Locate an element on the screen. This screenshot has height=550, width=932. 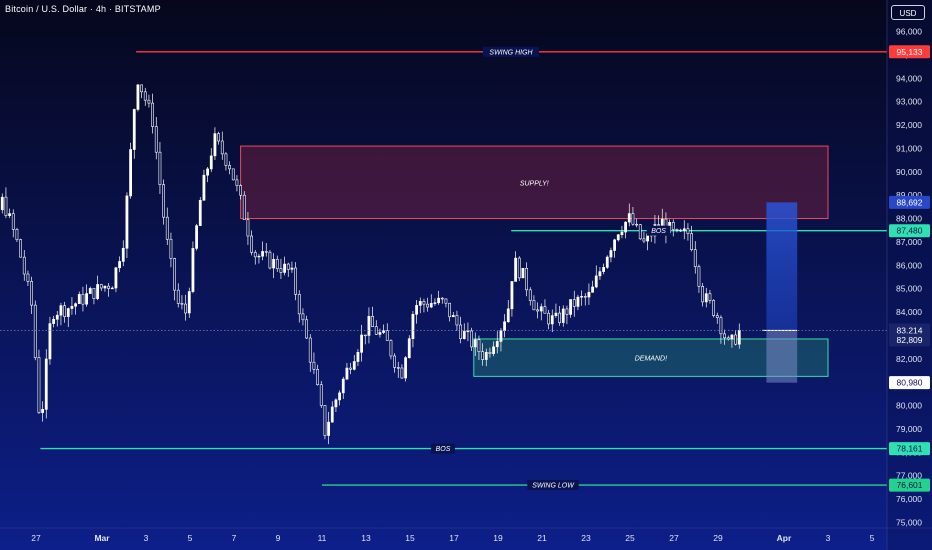
bos-label-2: BOS is located at coordinates (443, 449).